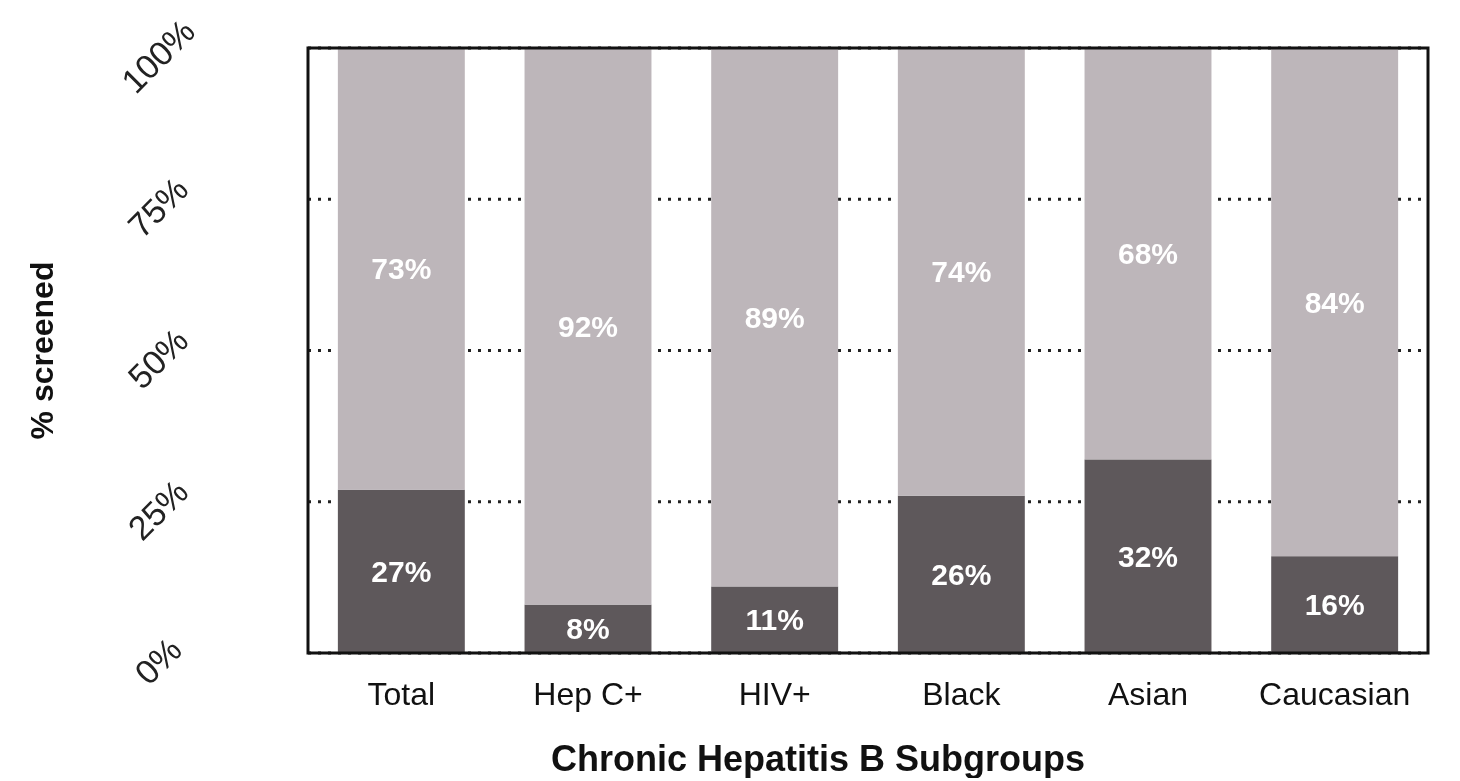 Image resolution: width=1460 pixels, height=781 pixels. Describe the element at coordinates (961, 272) in the screenshot. I see `data-label: 74%` at that location.